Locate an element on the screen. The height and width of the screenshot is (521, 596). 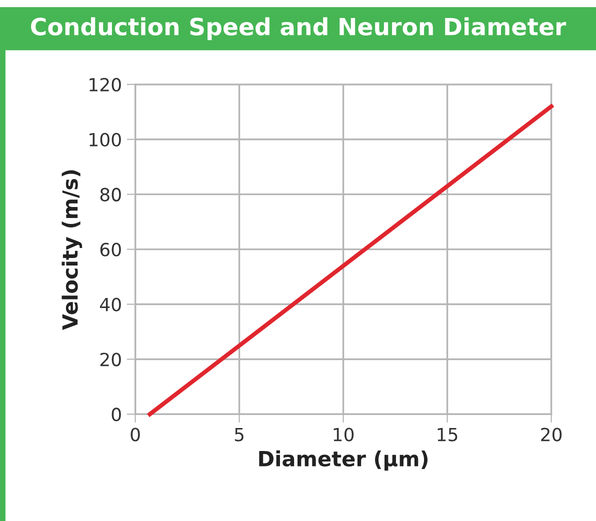
y-tick-label: 60 is located at coordinates (110, 249).